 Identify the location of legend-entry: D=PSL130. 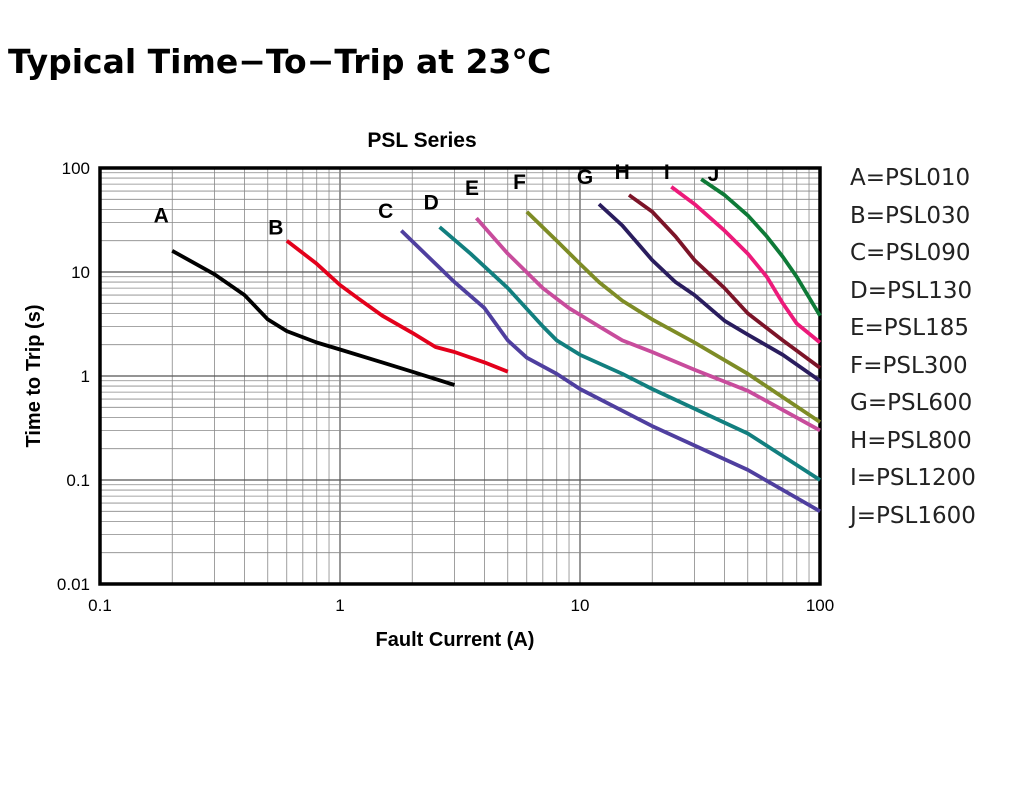
(911, 290).